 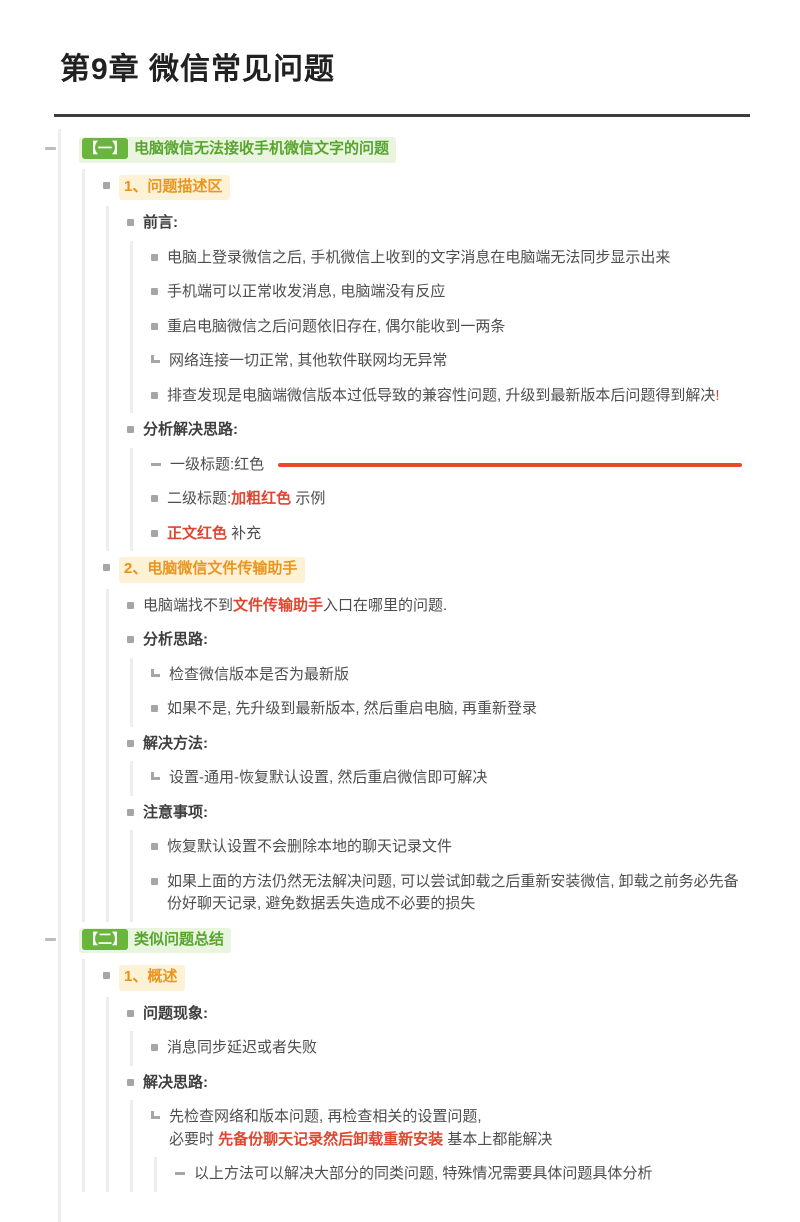 I want to click on outline-item: 一级标题:红色, so click(x=441, y=465).